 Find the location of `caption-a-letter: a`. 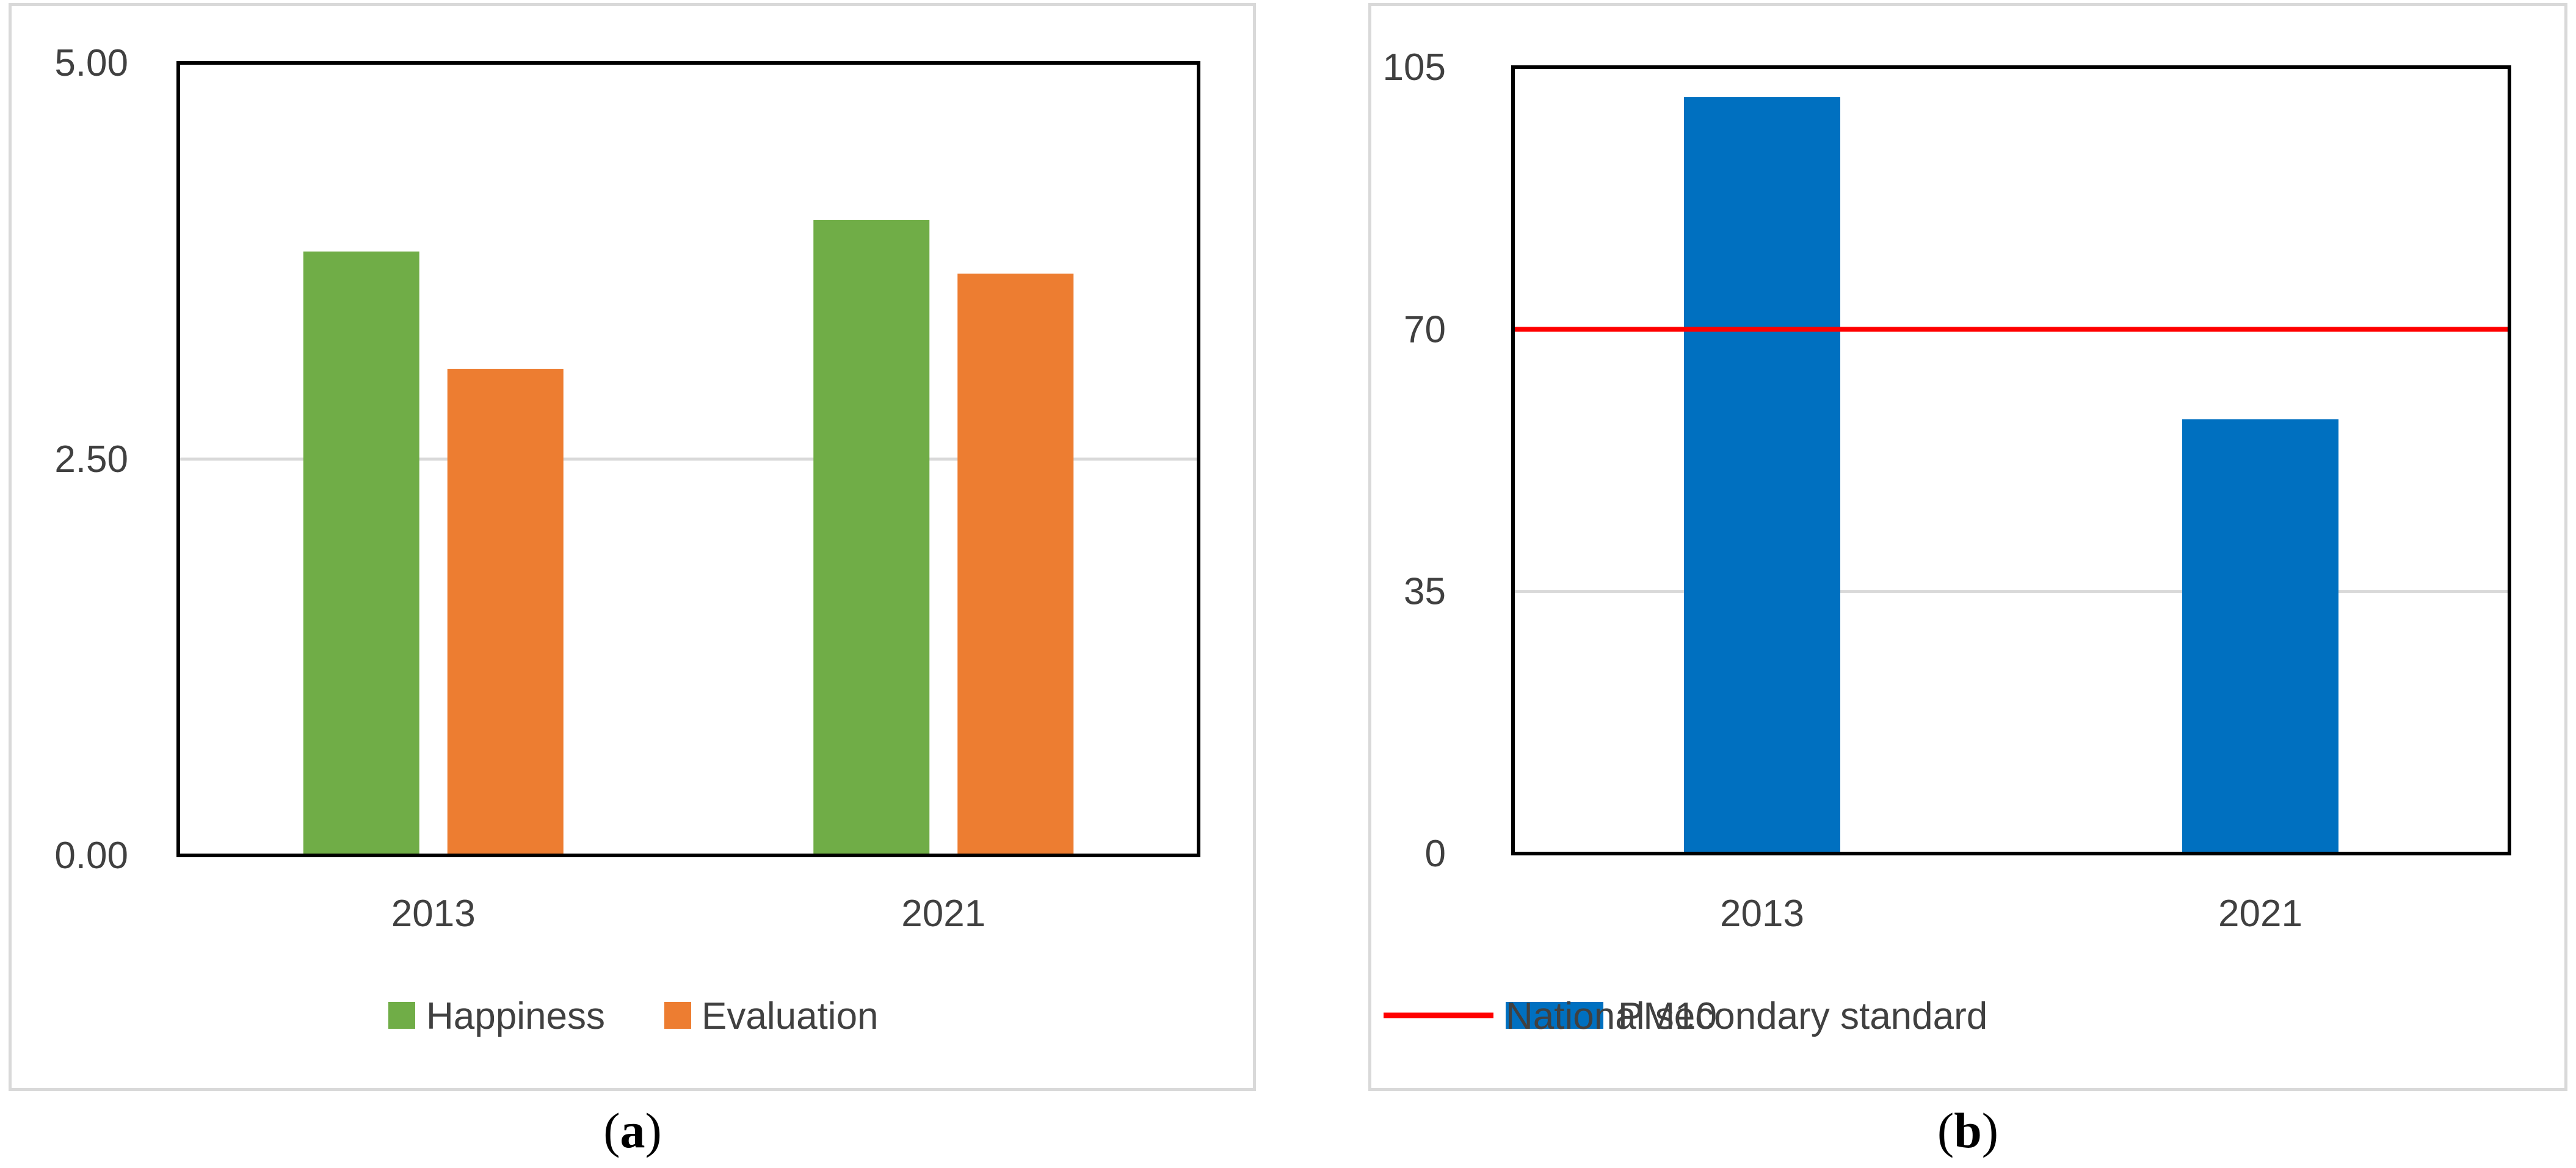

caption-a-letter: a is located at coordinates (632, 1130).